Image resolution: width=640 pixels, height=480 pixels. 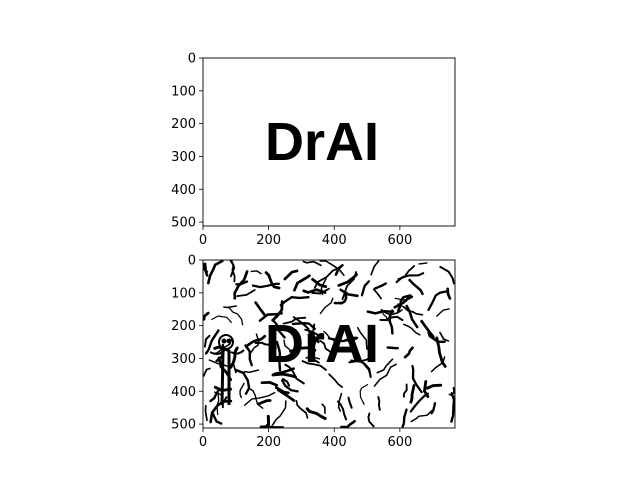 I want to click on stick-figure, so click(x=227, y=370).